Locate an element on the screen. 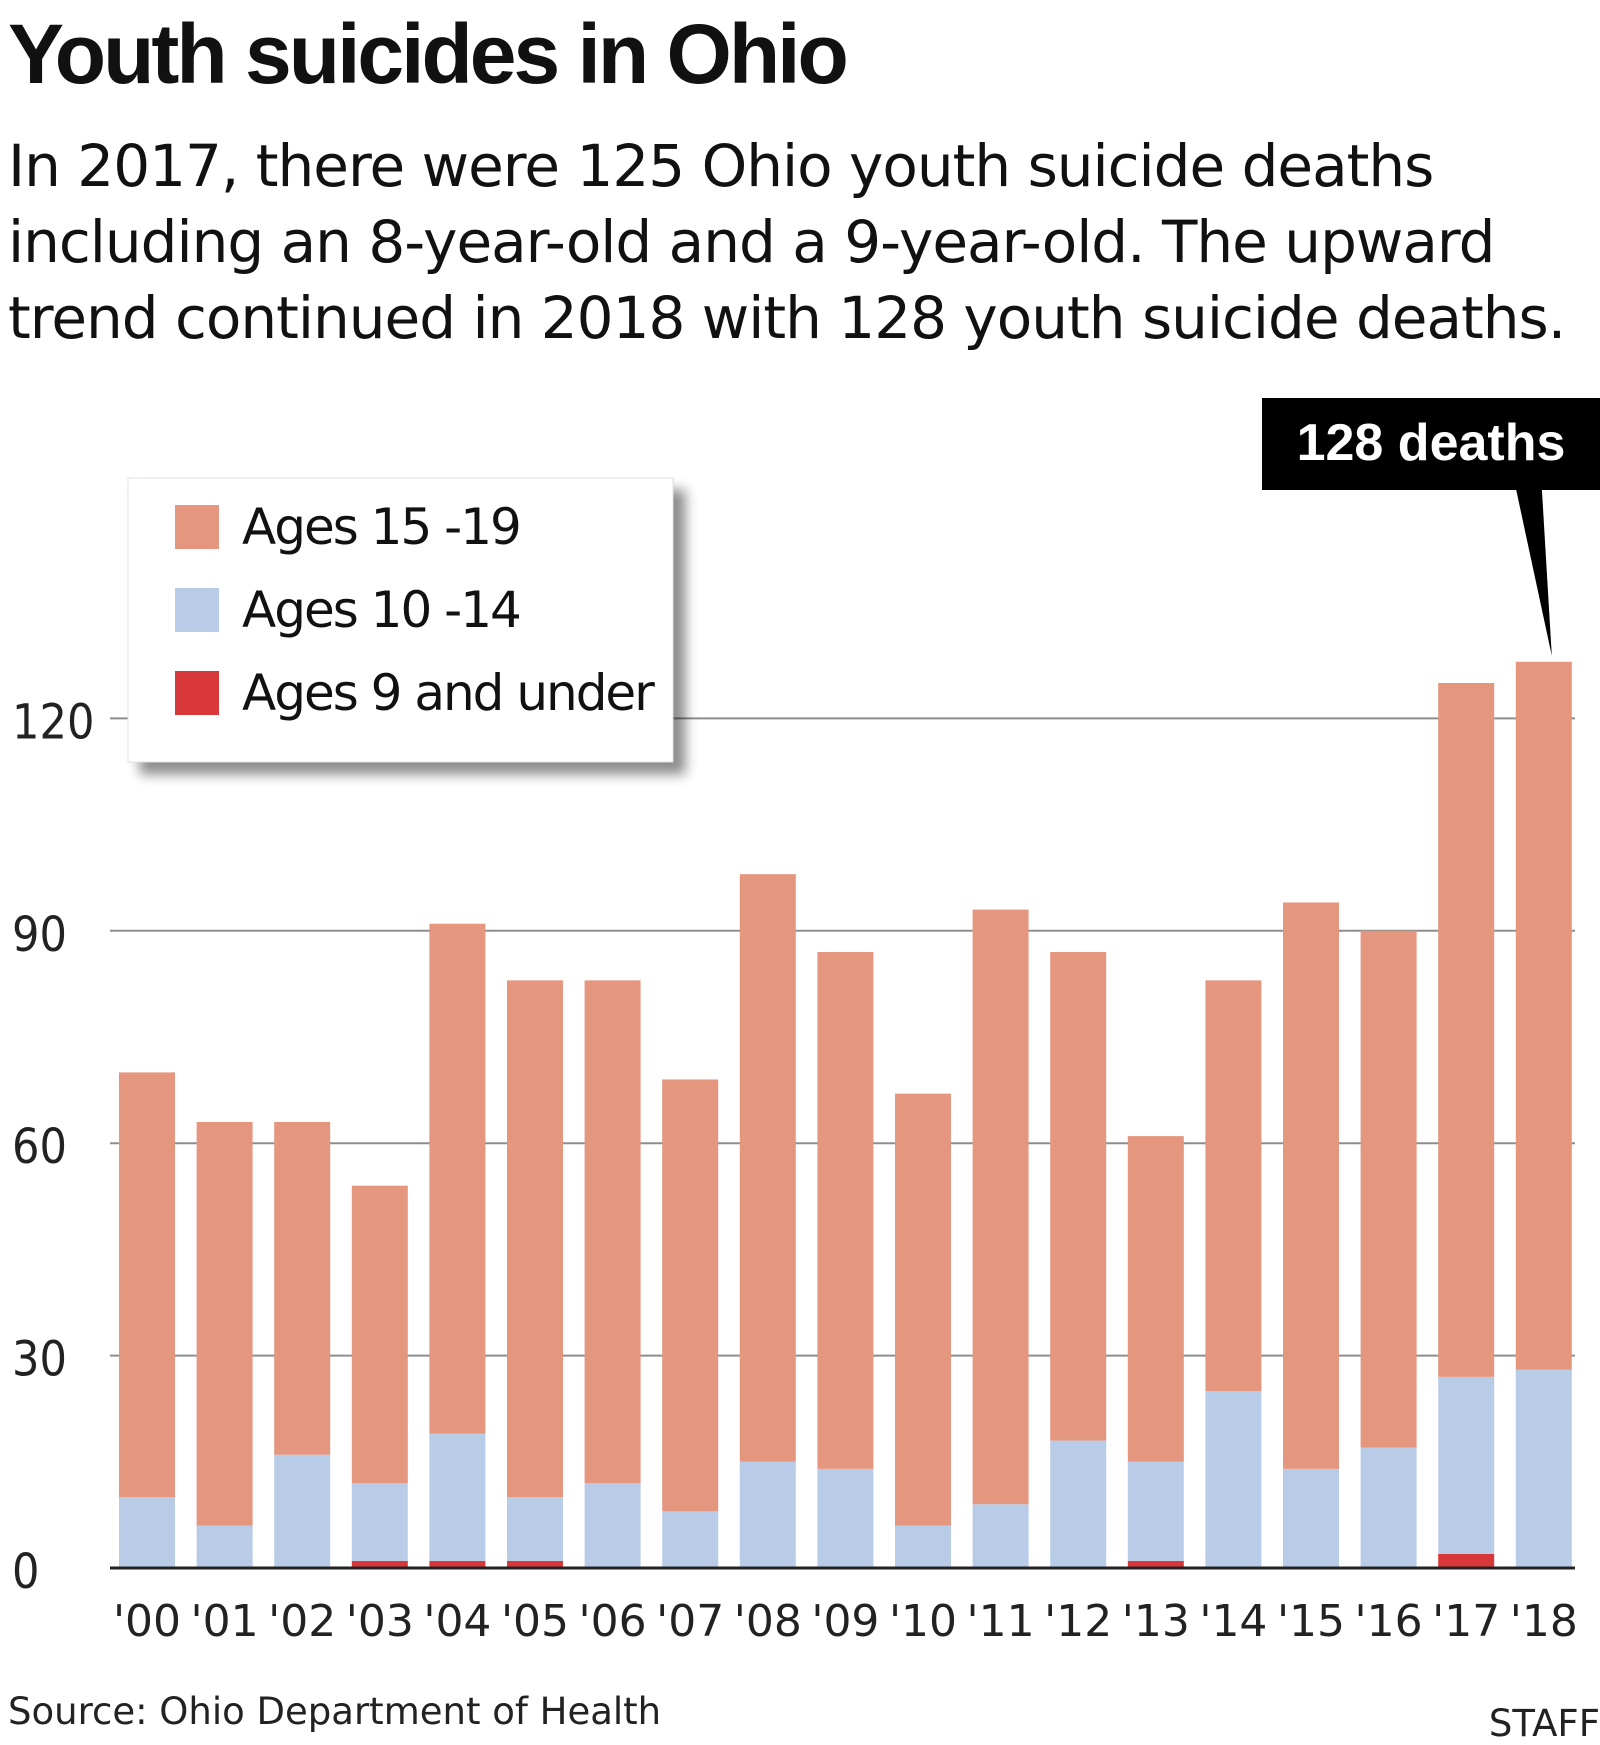 This screenshot has width=1600, height=1745. x-tick-label: '00 is located at coordinates (147, 1621).